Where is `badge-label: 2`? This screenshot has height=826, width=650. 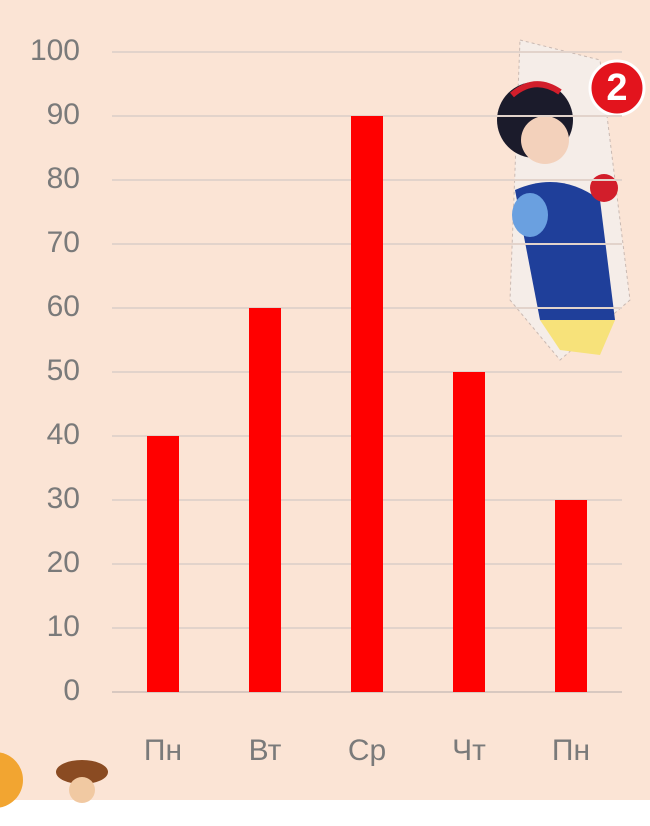 badge-label: 2 is located at coordinates (616, 88).